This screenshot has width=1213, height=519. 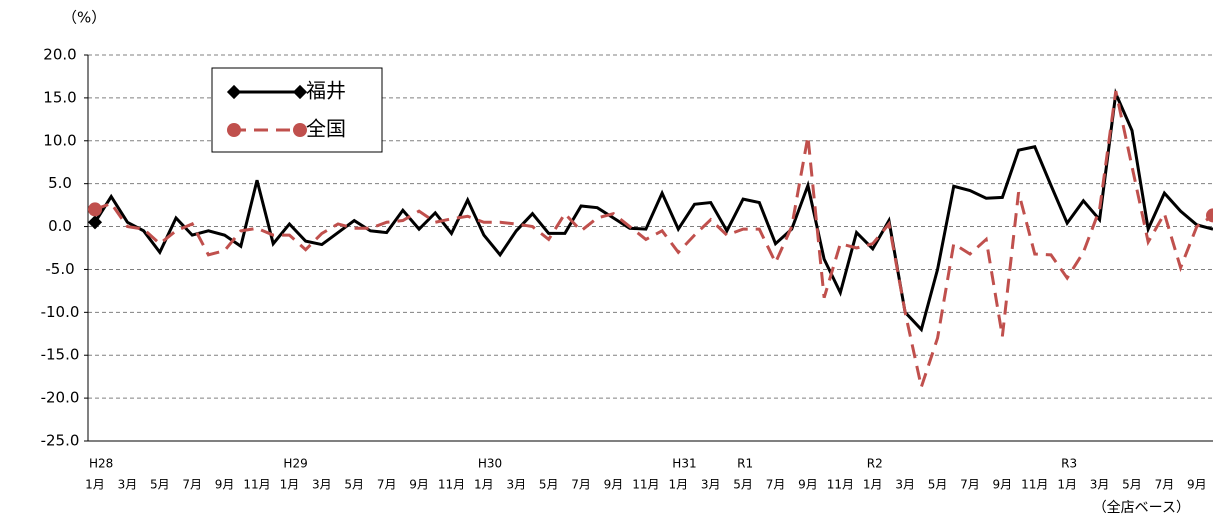 I want to click on legend-box, so click(x=297, y=110).